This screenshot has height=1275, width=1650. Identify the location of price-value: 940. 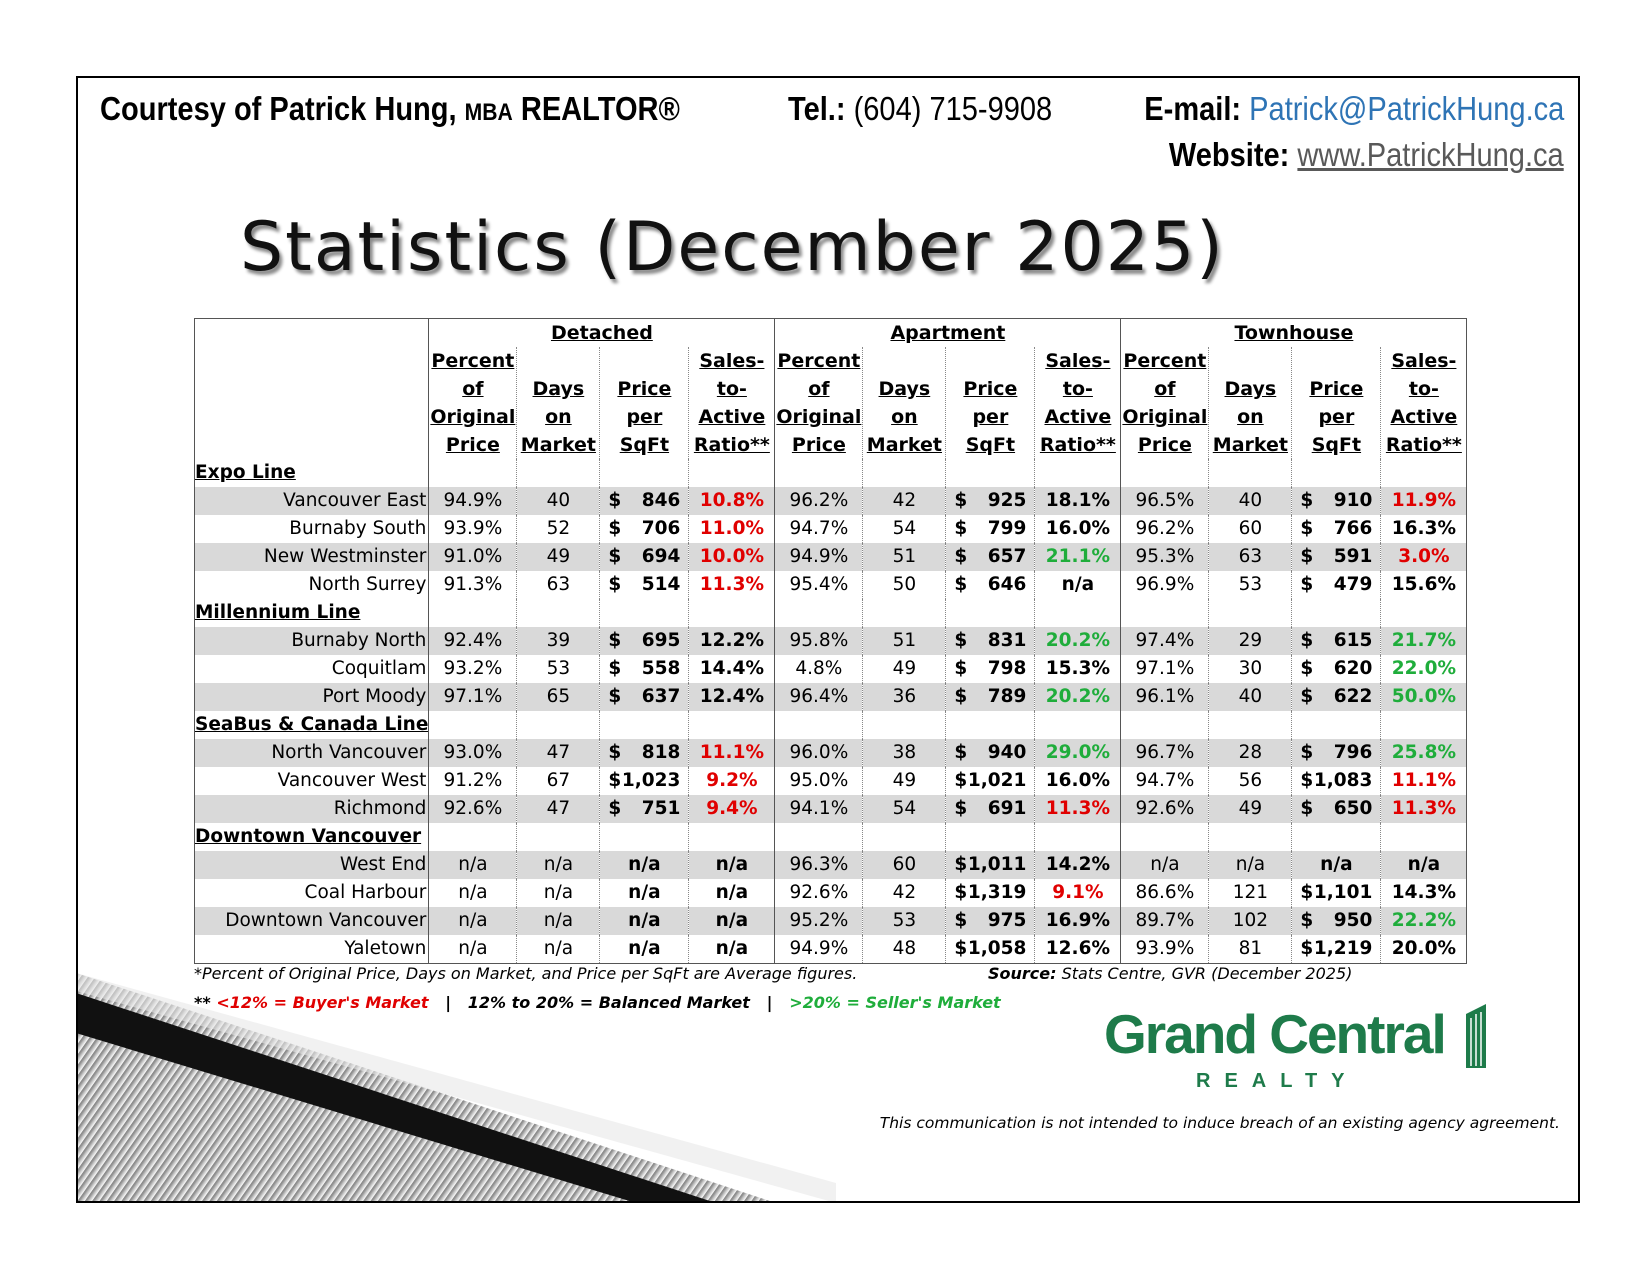
(1007, 752).